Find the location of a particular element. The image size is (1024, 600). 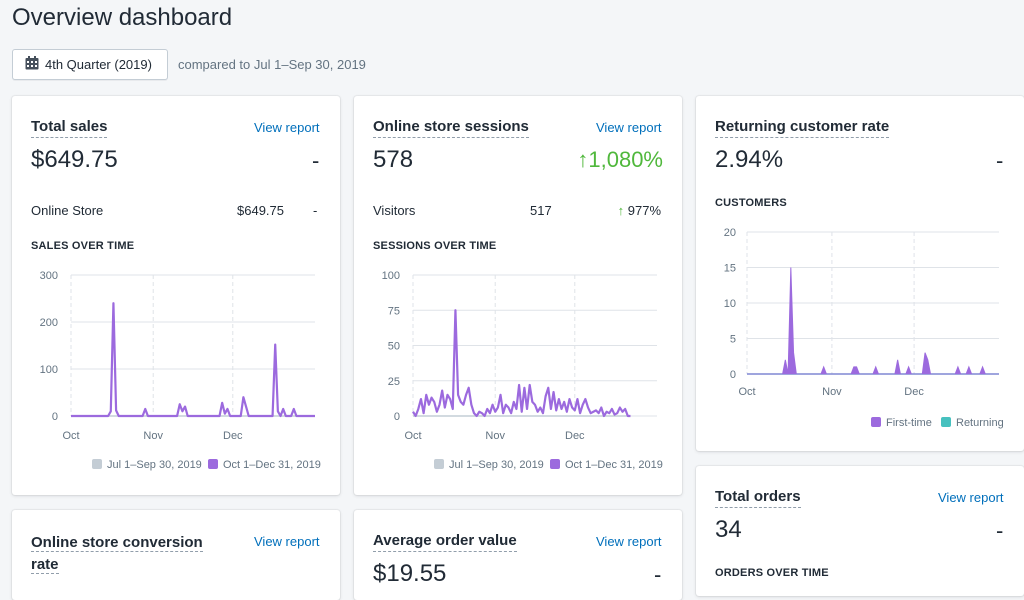

card-title: Online store conversion rate is located at coordinates (117, 554).